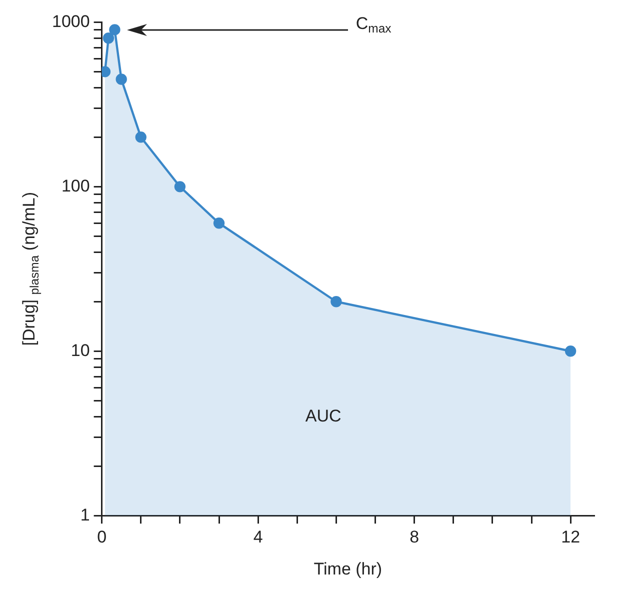 The image size is (622, 600). Describe the element at coordinates (258, 536) in the screenshot. I see `x-tick-label: 4` at that location.